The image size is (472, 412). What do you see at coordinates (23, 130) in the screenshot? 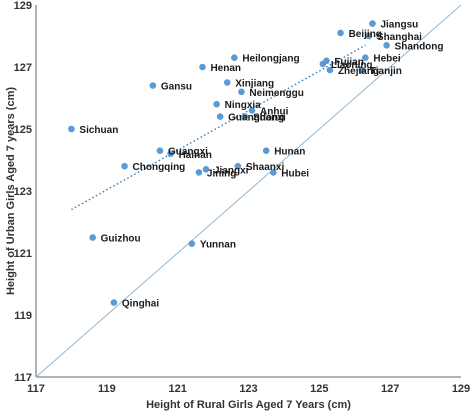
I see `y-tick-label: 125` at bounding box center [23, 130].